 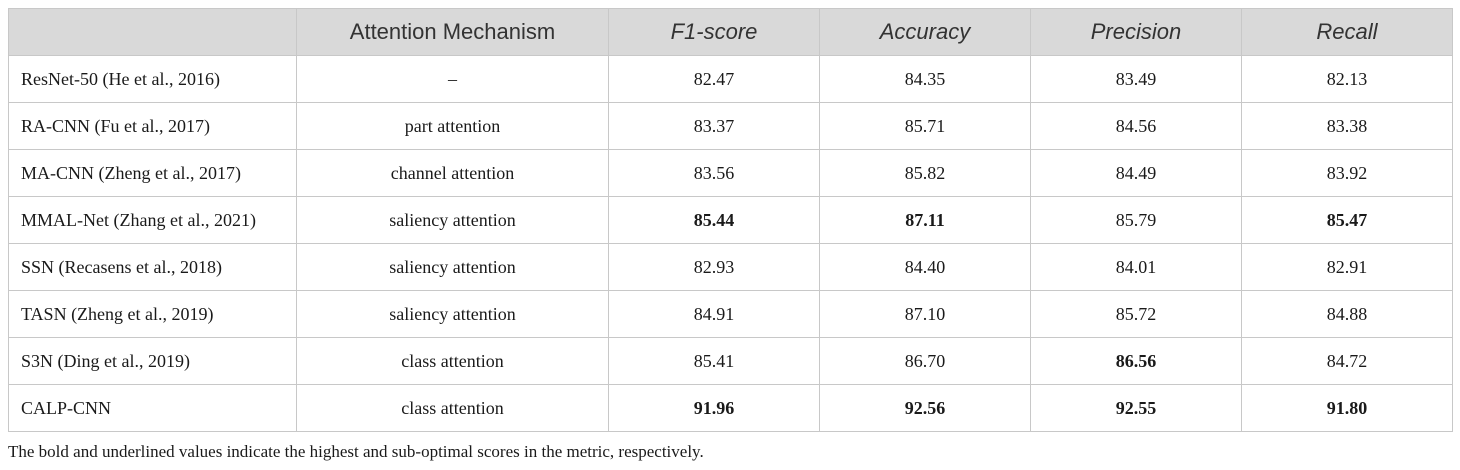 I want to click on cell-recall: 82.91, so click(x=1347, y=267).